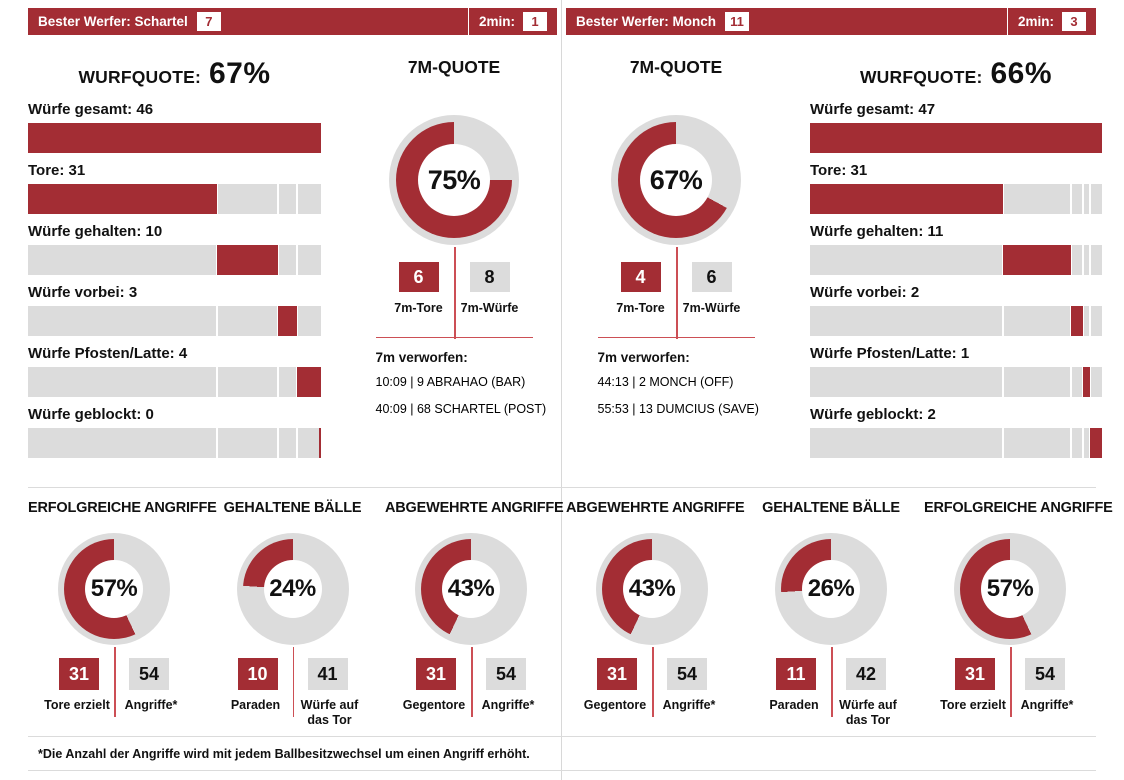 This screenshot has height=780, width=1124. I want to click on bar-row: Würfe Pfosten/Latte: 1, so click(956, 371).